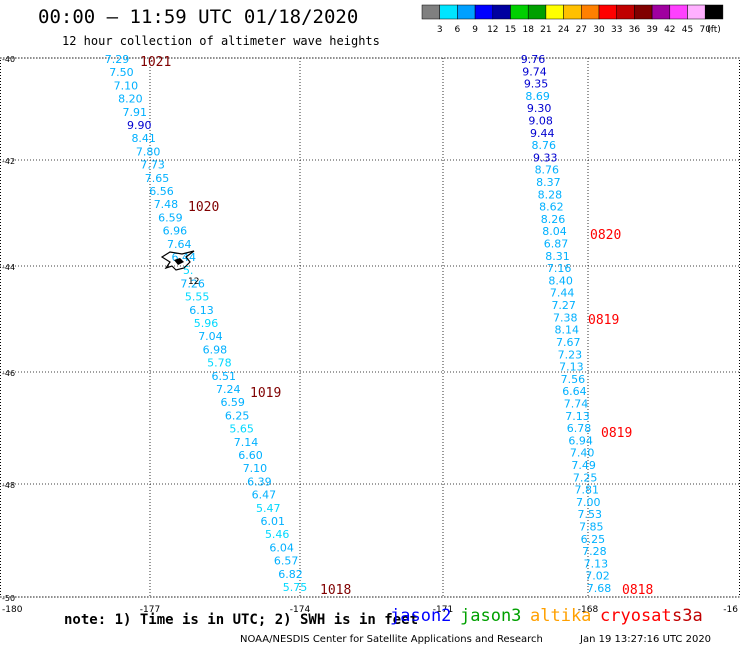  Describe the element at coordinates (586, 490) in the screenshot. I see `wave-height-value: 7.81` at that location.